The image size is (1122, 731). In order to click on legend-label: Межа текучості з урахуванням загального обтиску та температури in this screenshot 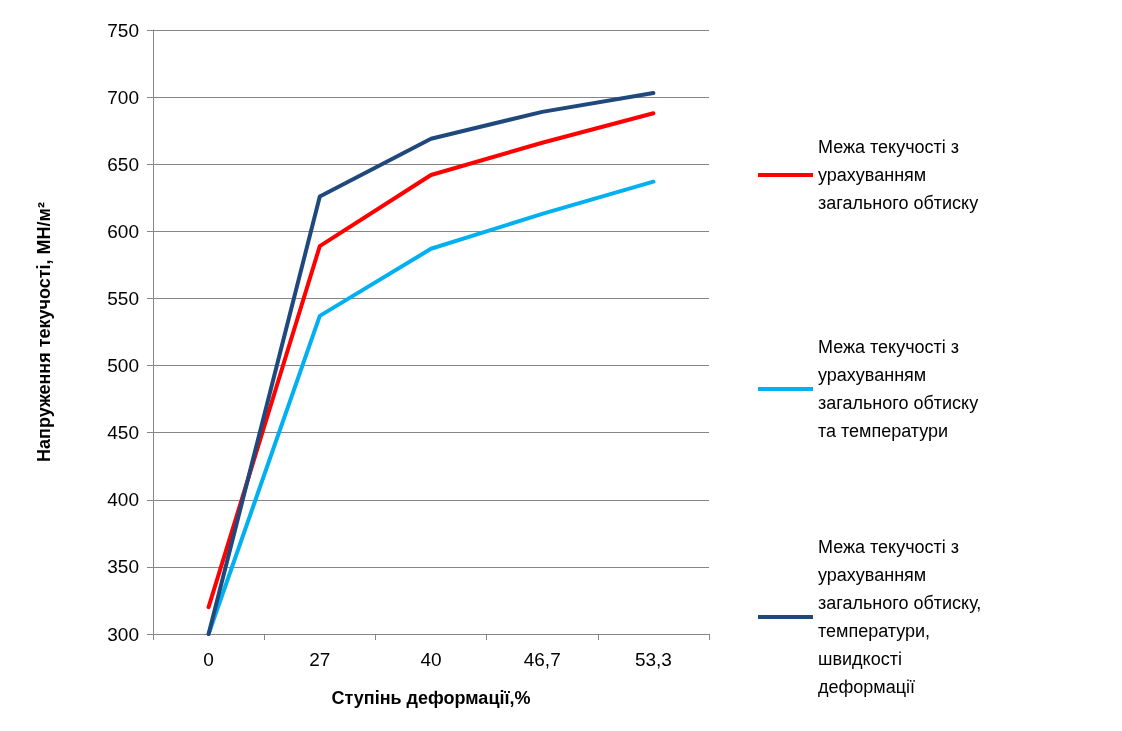, I will do `click(901, 389)`.